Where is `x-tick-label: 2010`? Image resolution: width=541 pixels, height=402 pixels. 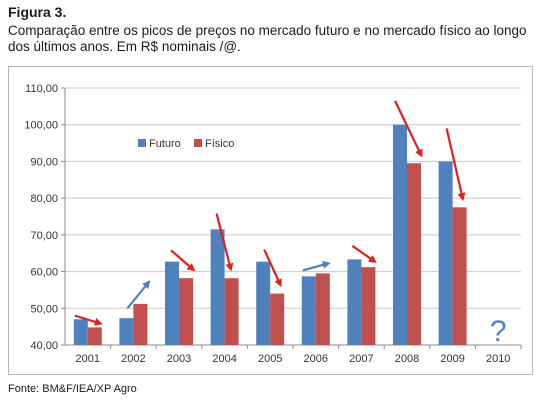
x-tick-label: 2010 is located at coordinates (498, 359).